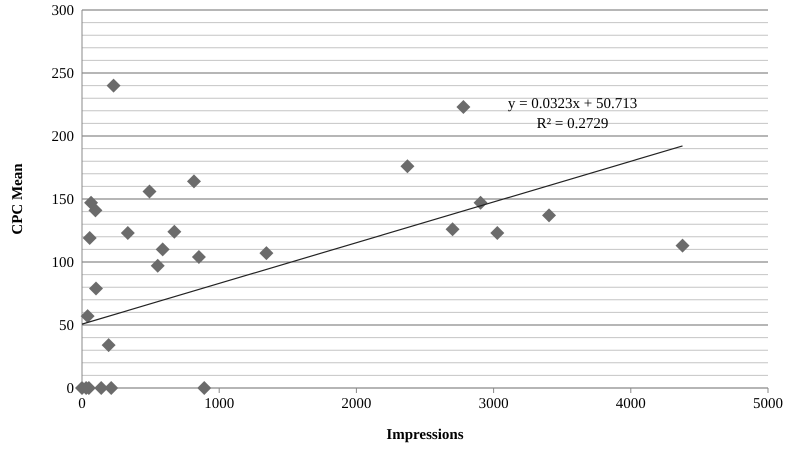  Describe the element at coordinates (63, 11) in the screenshot. I see `y-tick-label: 300` at that location.